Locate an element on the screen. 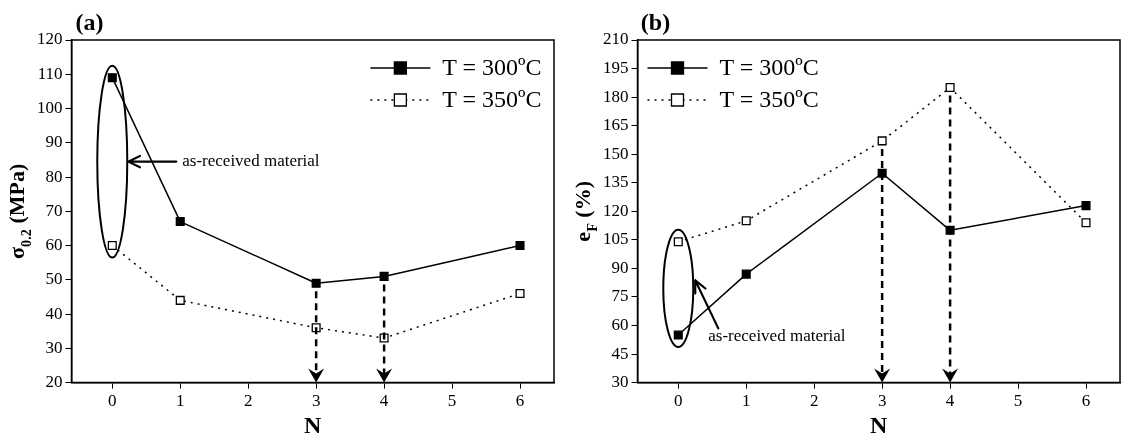  y-tick-label: 75 is located at coordinates (620, 296).